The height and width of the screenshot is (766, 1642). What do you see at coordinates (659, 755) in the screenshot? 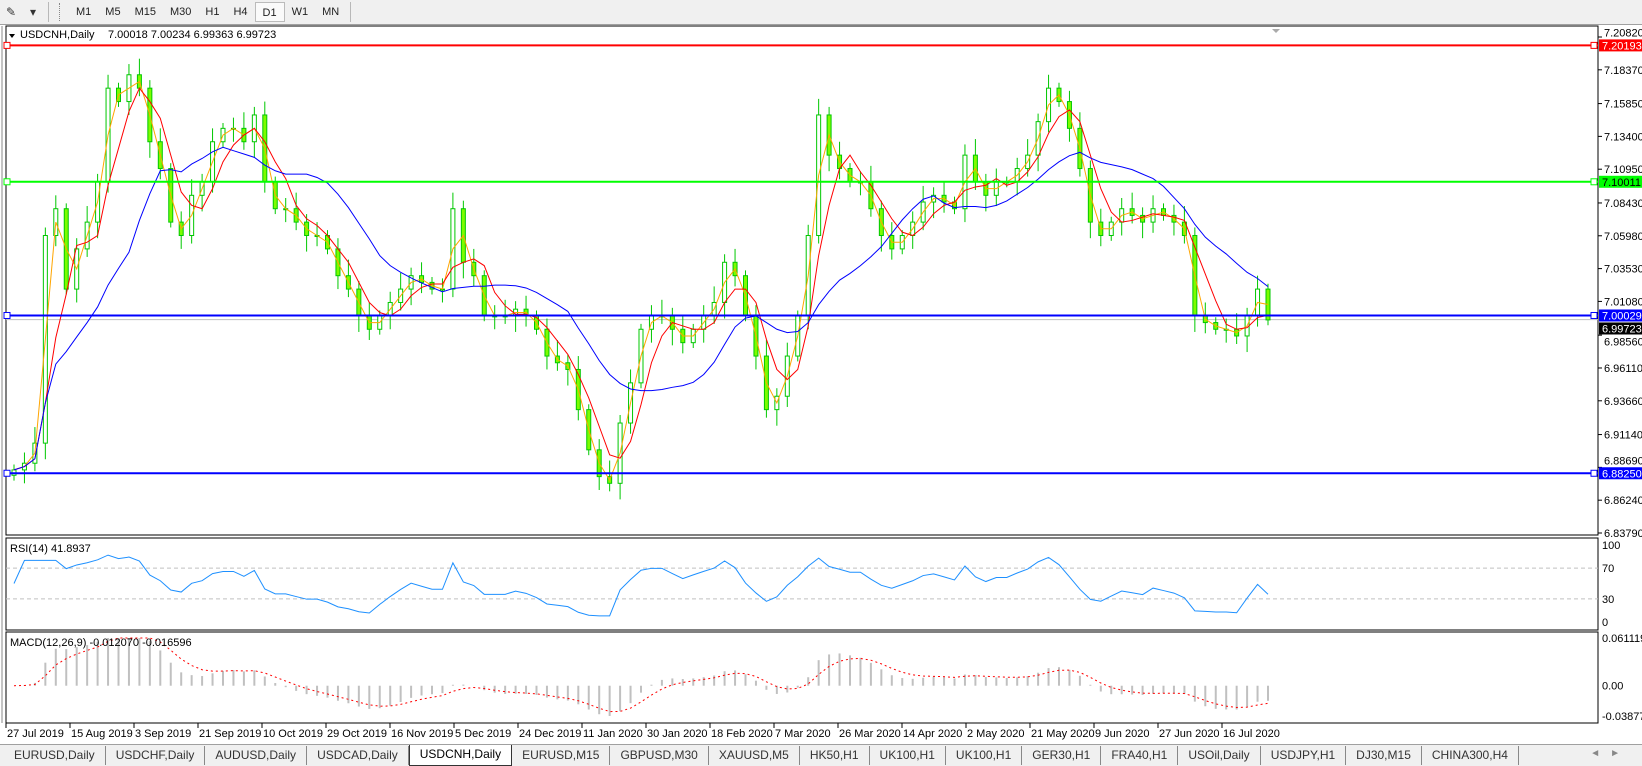
I see `chart-tab: GBPUSD,M30` at bounding box center [659, 755].